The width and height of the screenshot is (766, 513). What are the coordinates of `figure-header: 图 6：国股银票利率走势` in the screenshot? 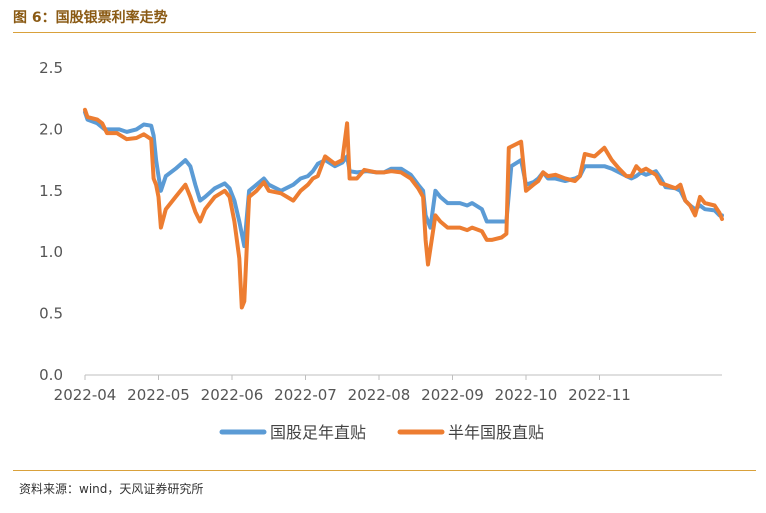 It's located at (384, 19).